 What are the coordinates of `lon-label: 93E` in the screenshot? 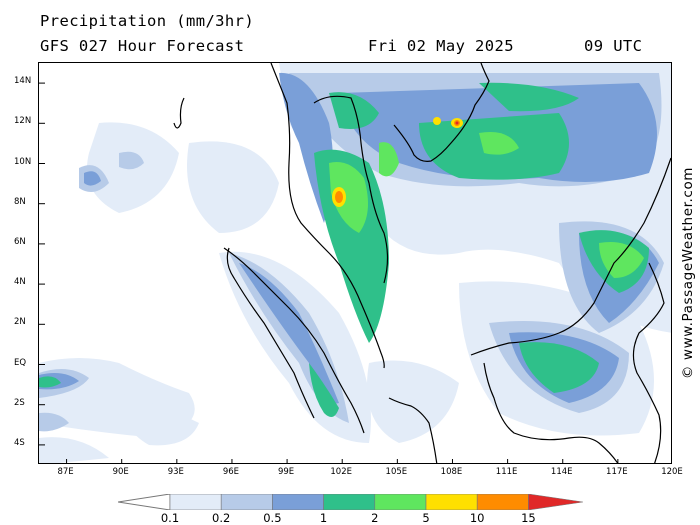 It's located at (175, 472).